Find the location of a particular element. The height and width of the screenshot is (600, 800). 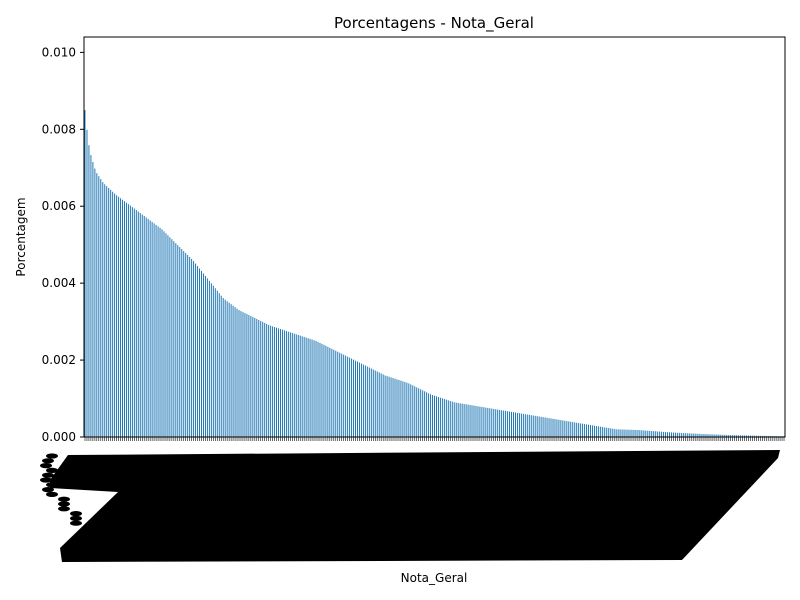

x-axis-label: Nota_Geral is located at coordinates (434, 578).